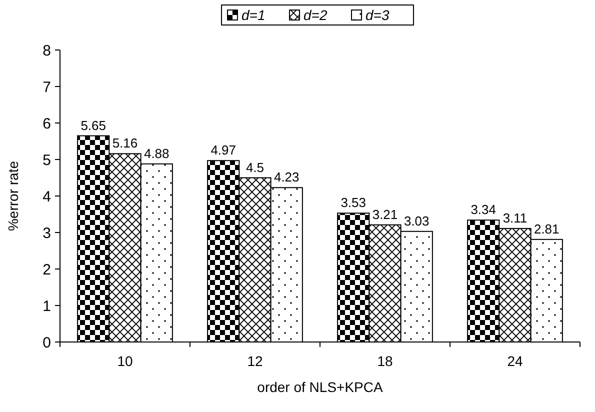  I want to click on data-label: 3.21, so click(385, 214).